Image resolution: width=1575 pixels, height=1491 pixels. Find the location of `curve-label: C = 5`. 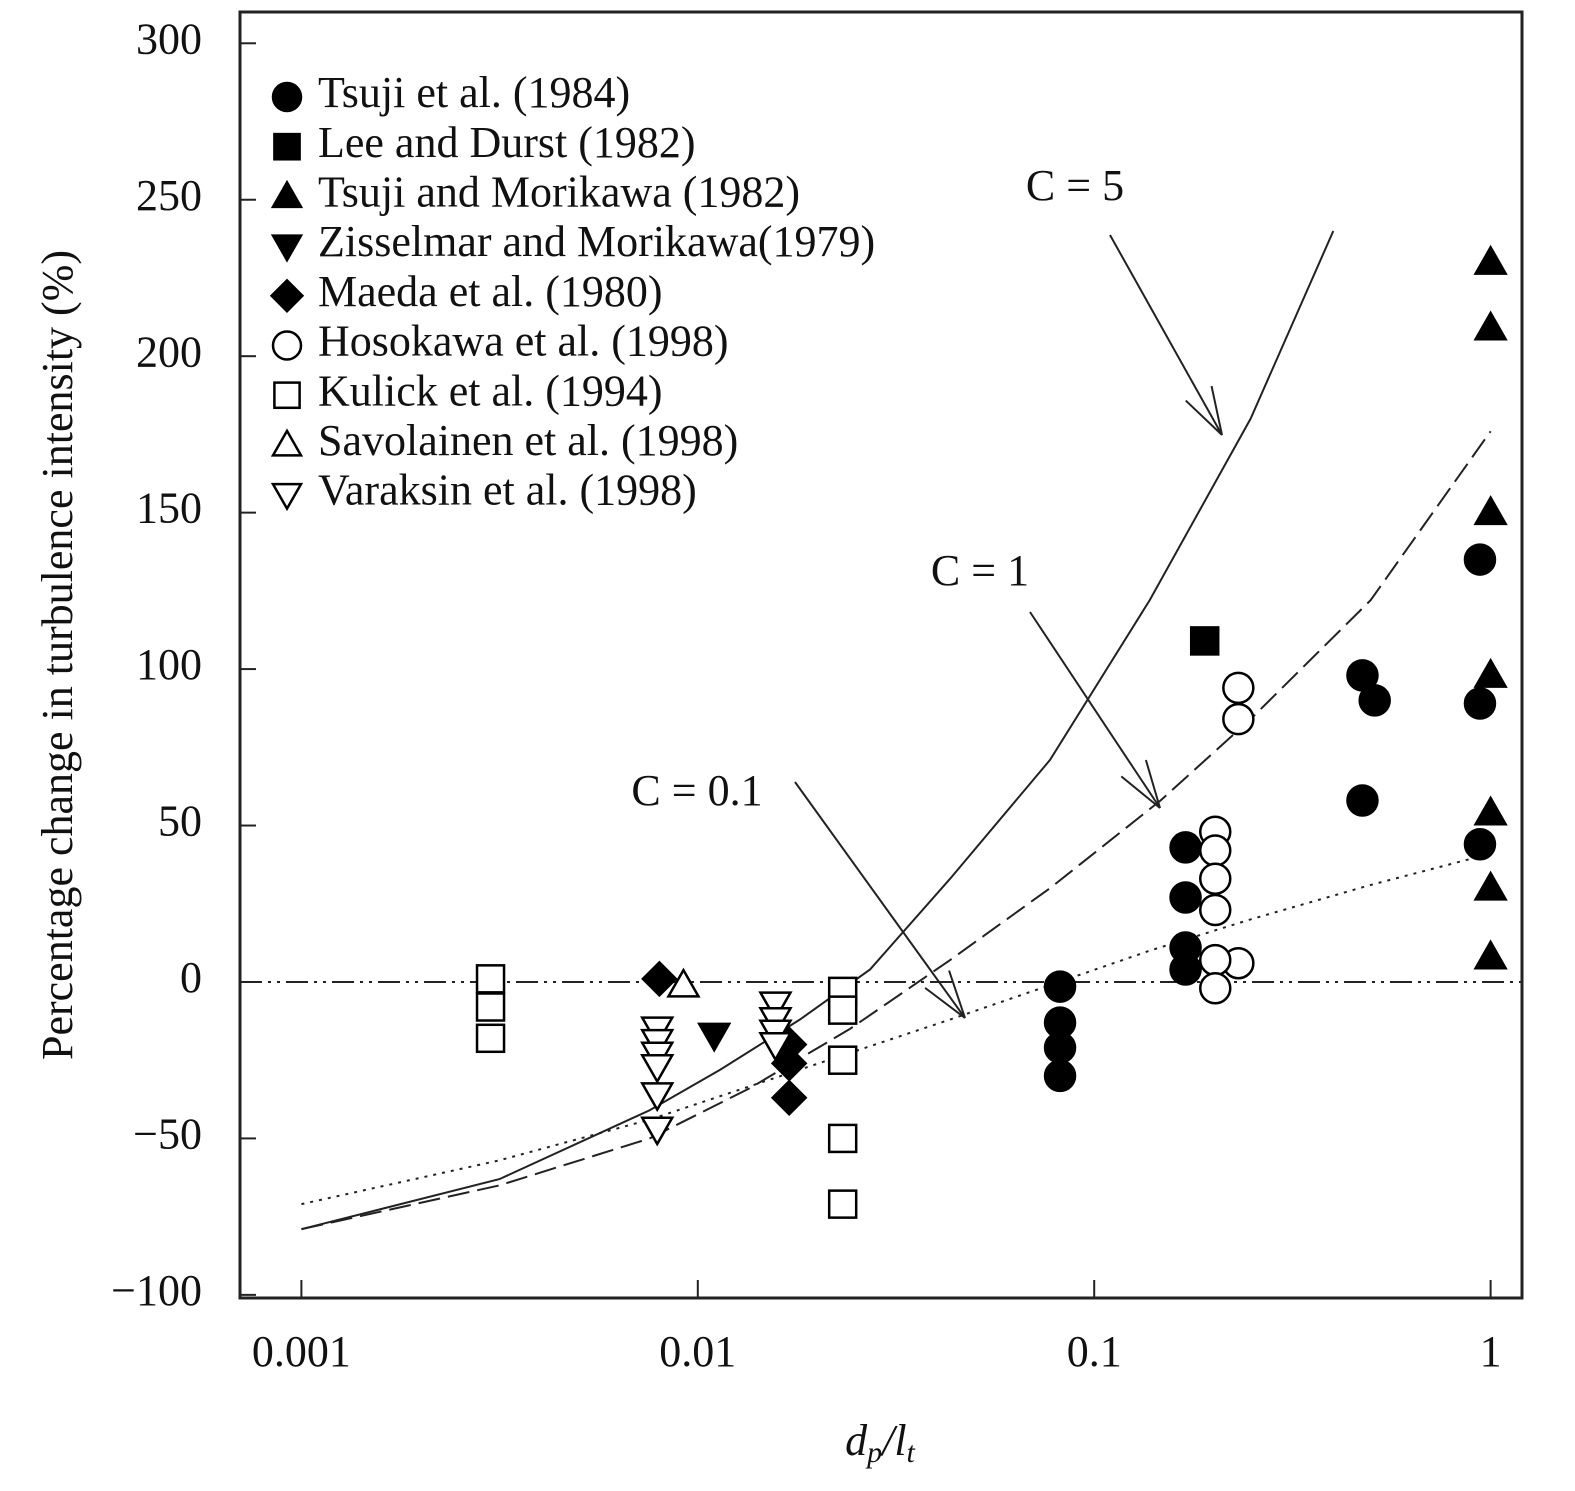

curve-label: C = 5 is located at coordinates (1075, 185).